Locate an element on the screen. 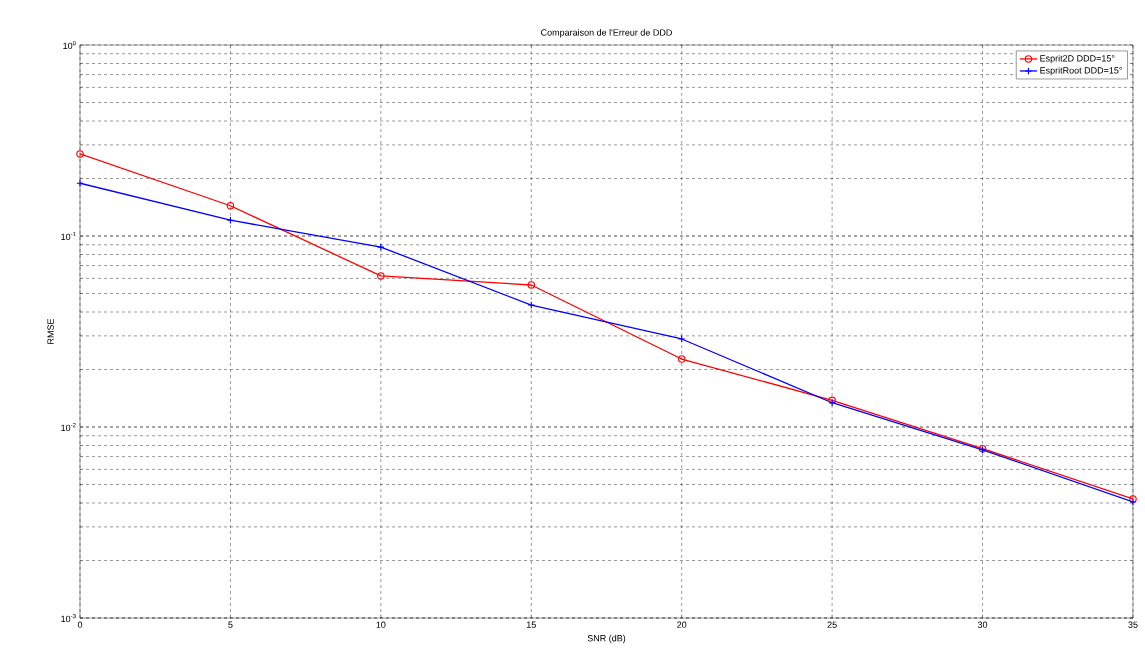 This screenshot has height=670, width=1145. x-tick-label: 20 is located at coordinates (682, 624).